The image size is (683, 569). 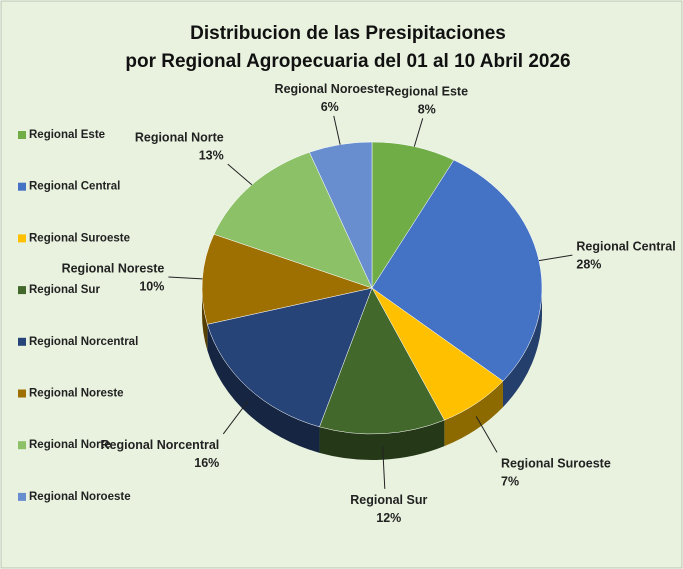 What do you see at coordinates (67, 135) in the screenshot?
I see `legend-label: Regional Este` at bounding box center [67, 135].